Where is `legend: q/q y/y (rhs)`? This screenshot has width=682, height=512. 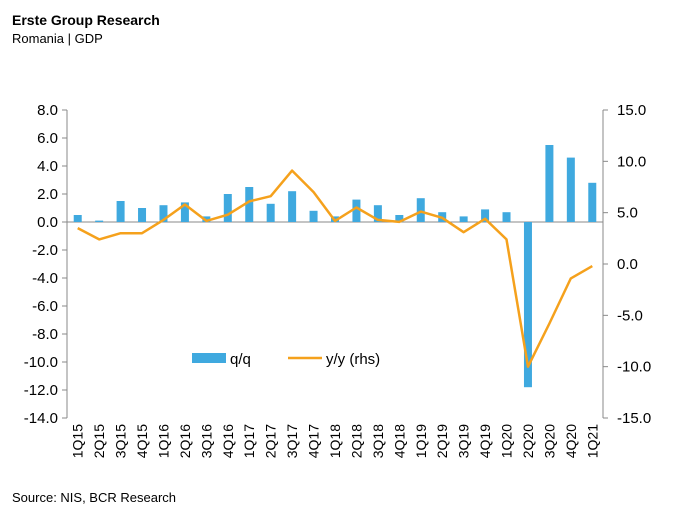 legend: q/q y/y (rhs) is located at coordinates (286, 359).